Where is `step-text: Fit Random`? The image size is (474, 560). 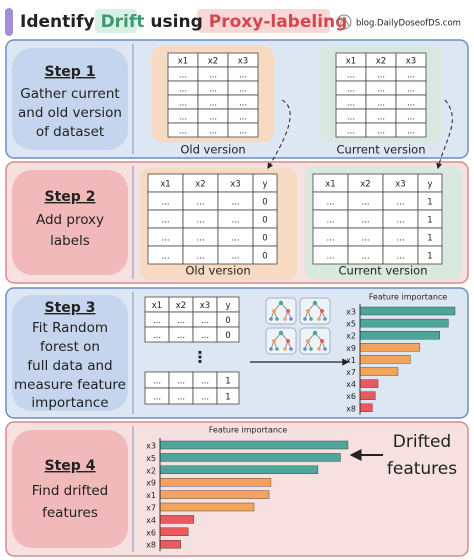 step-text: Fit Random is located at coordinates (70, 328).